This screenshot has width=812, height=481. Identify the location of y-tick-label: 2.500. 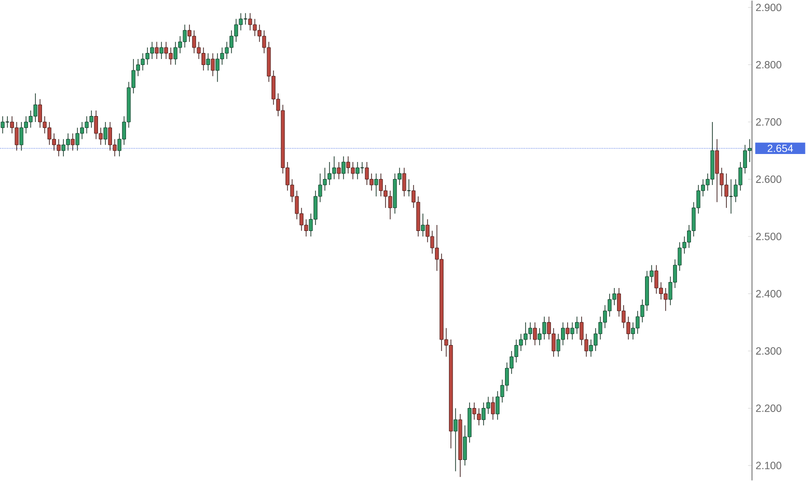
(769, 236).